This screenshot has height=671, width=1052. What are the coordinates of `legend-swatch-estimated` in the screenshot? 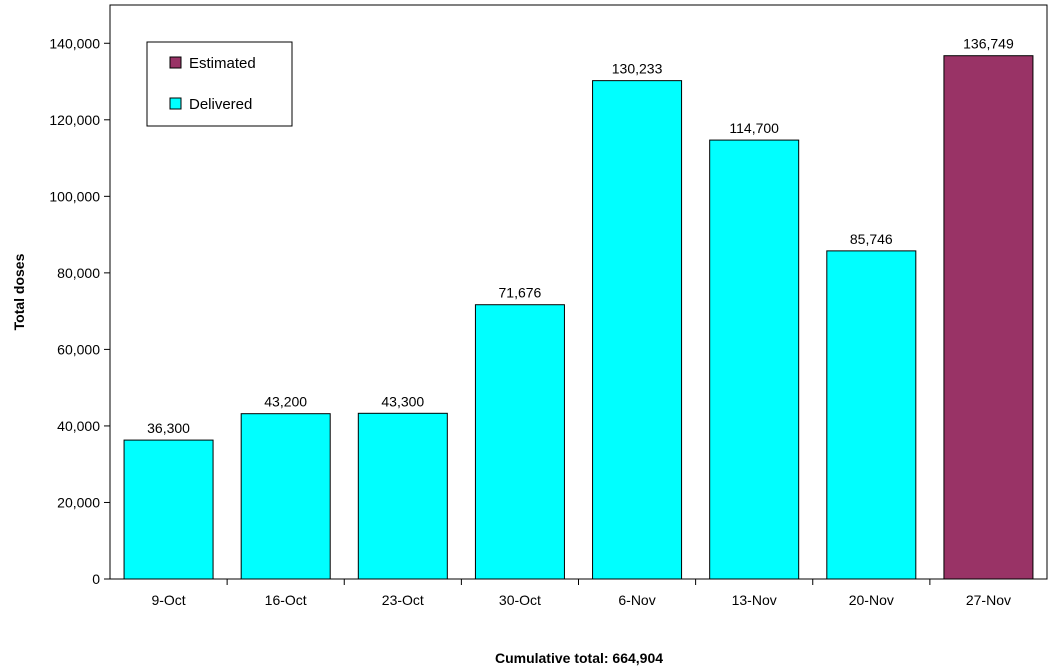 It's located at (175, 62).